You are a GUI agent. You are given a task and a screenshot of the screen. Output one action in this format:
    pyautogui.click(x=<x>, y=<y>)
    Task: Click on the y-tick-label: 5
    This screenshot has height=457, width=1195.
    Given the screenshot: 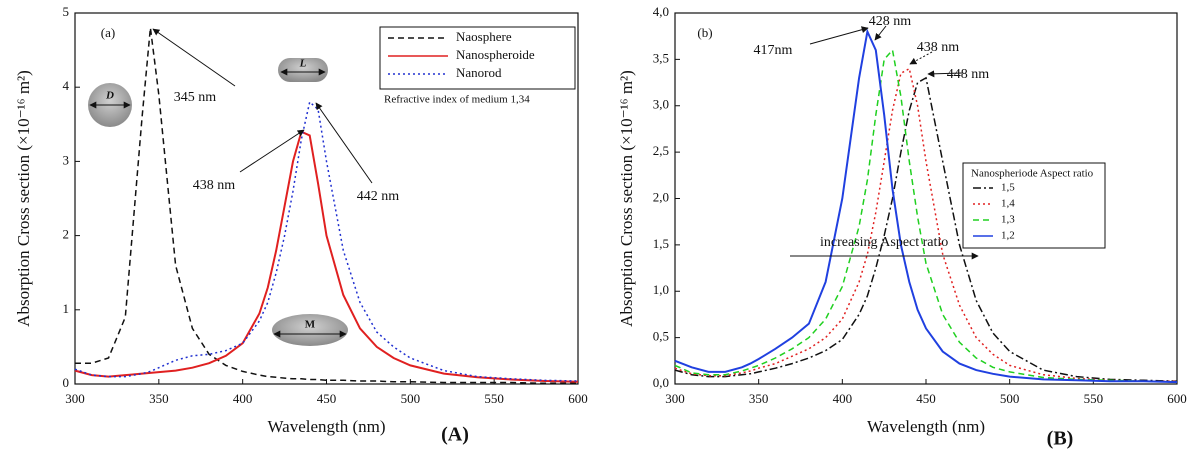 What is the action you would take?
    pyautogui.click(x=66, y=11)
    